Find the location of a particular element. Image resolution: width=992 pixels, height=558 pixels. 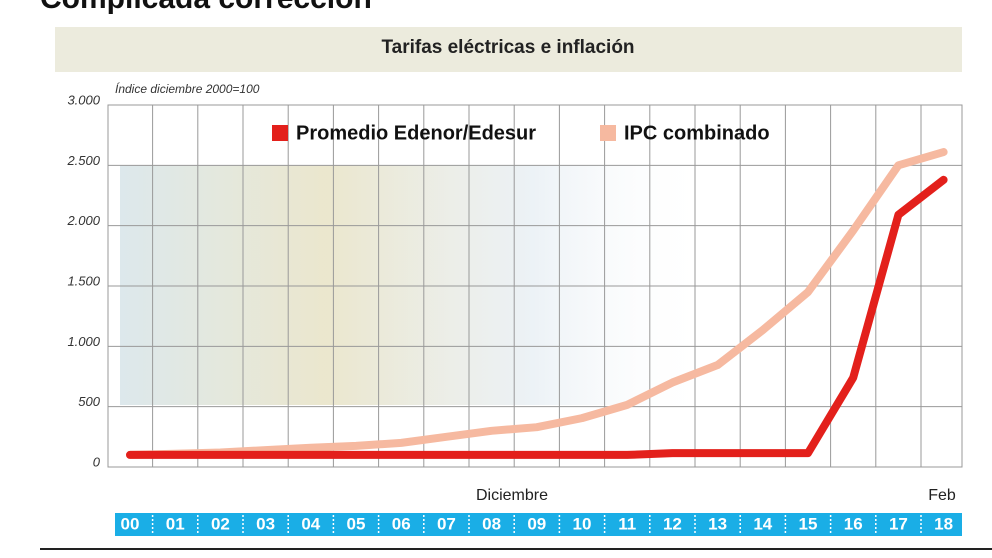

y-axis-label: Índice diciembre 2000=100 is located at coordinates (187, 88).